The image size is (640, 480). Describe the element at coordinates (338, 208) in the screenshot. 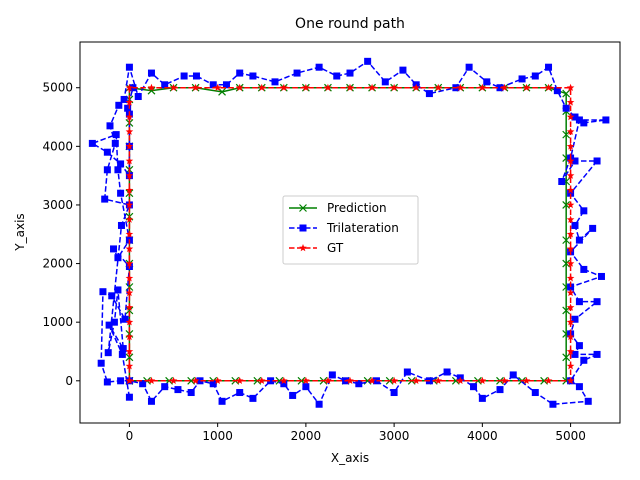

I see `legend-entry: Prediction` at that location.